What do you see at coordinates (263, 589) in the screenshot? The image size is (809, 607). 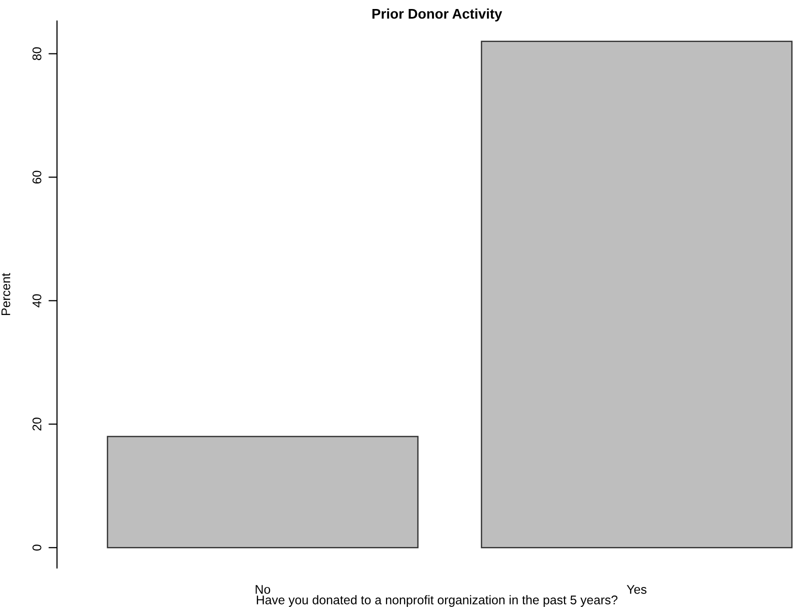 I see `x-tick-label: No` at bounding box center [263, 589].